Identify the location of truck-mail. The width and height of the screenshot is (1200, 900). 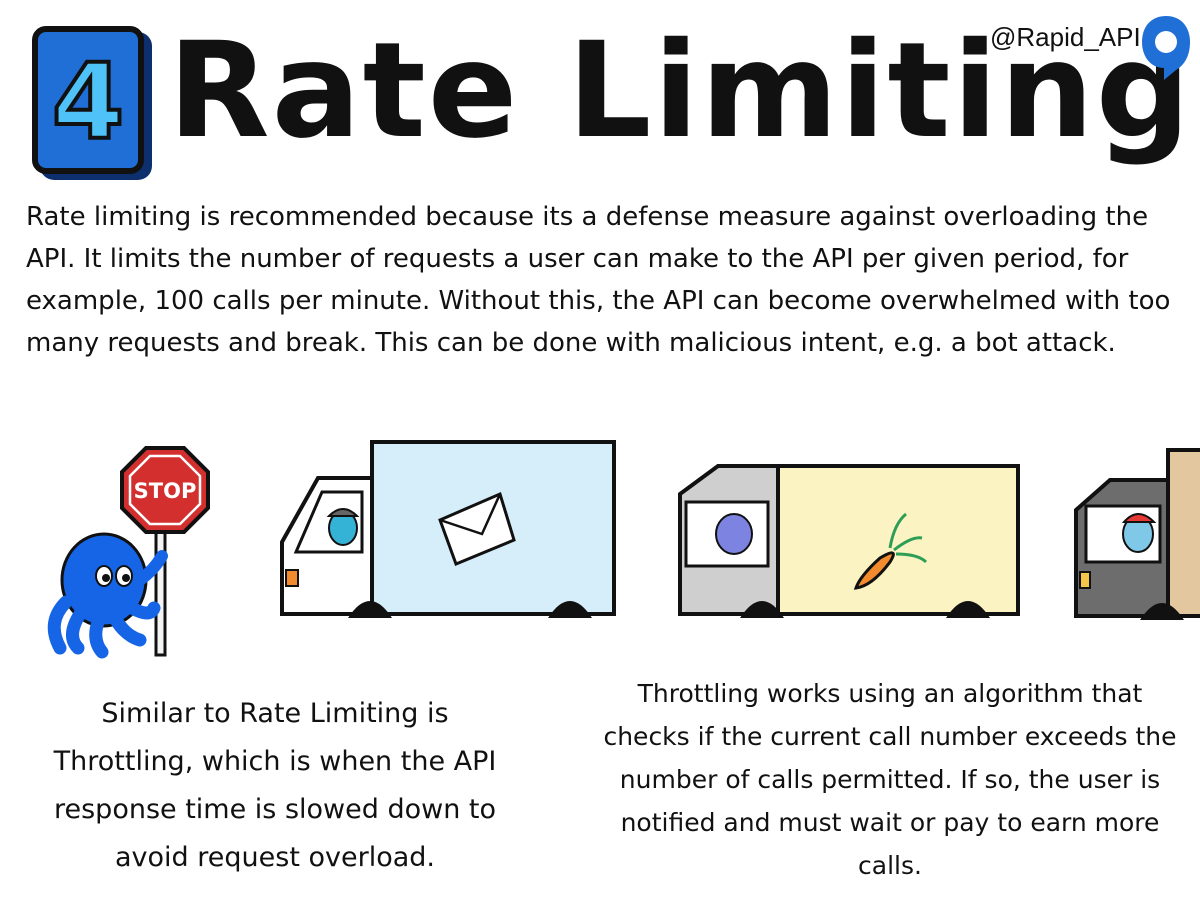
(448, 529).